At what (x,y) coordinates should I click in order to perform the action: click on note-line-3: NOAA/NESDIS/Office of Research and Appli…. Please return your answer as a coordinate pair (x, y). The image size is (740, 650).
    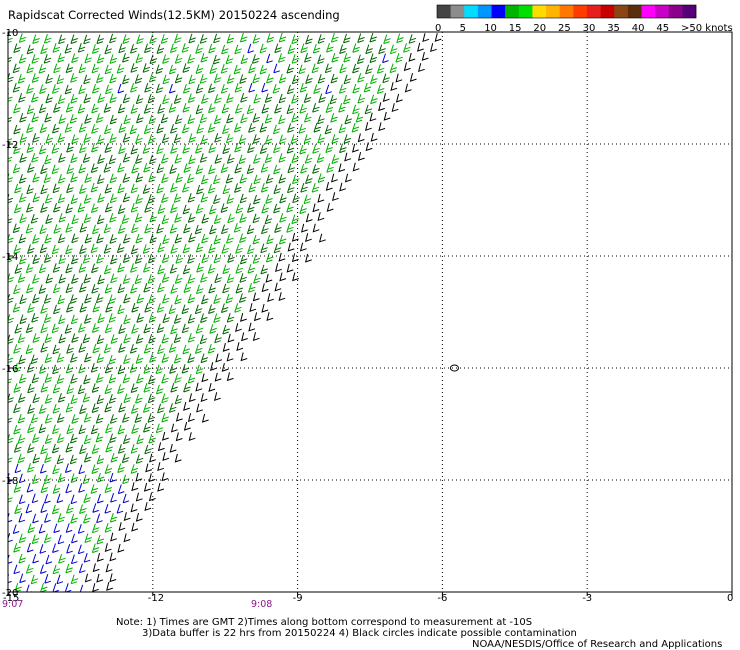
    Looking at the image, I should click on (597, 644).